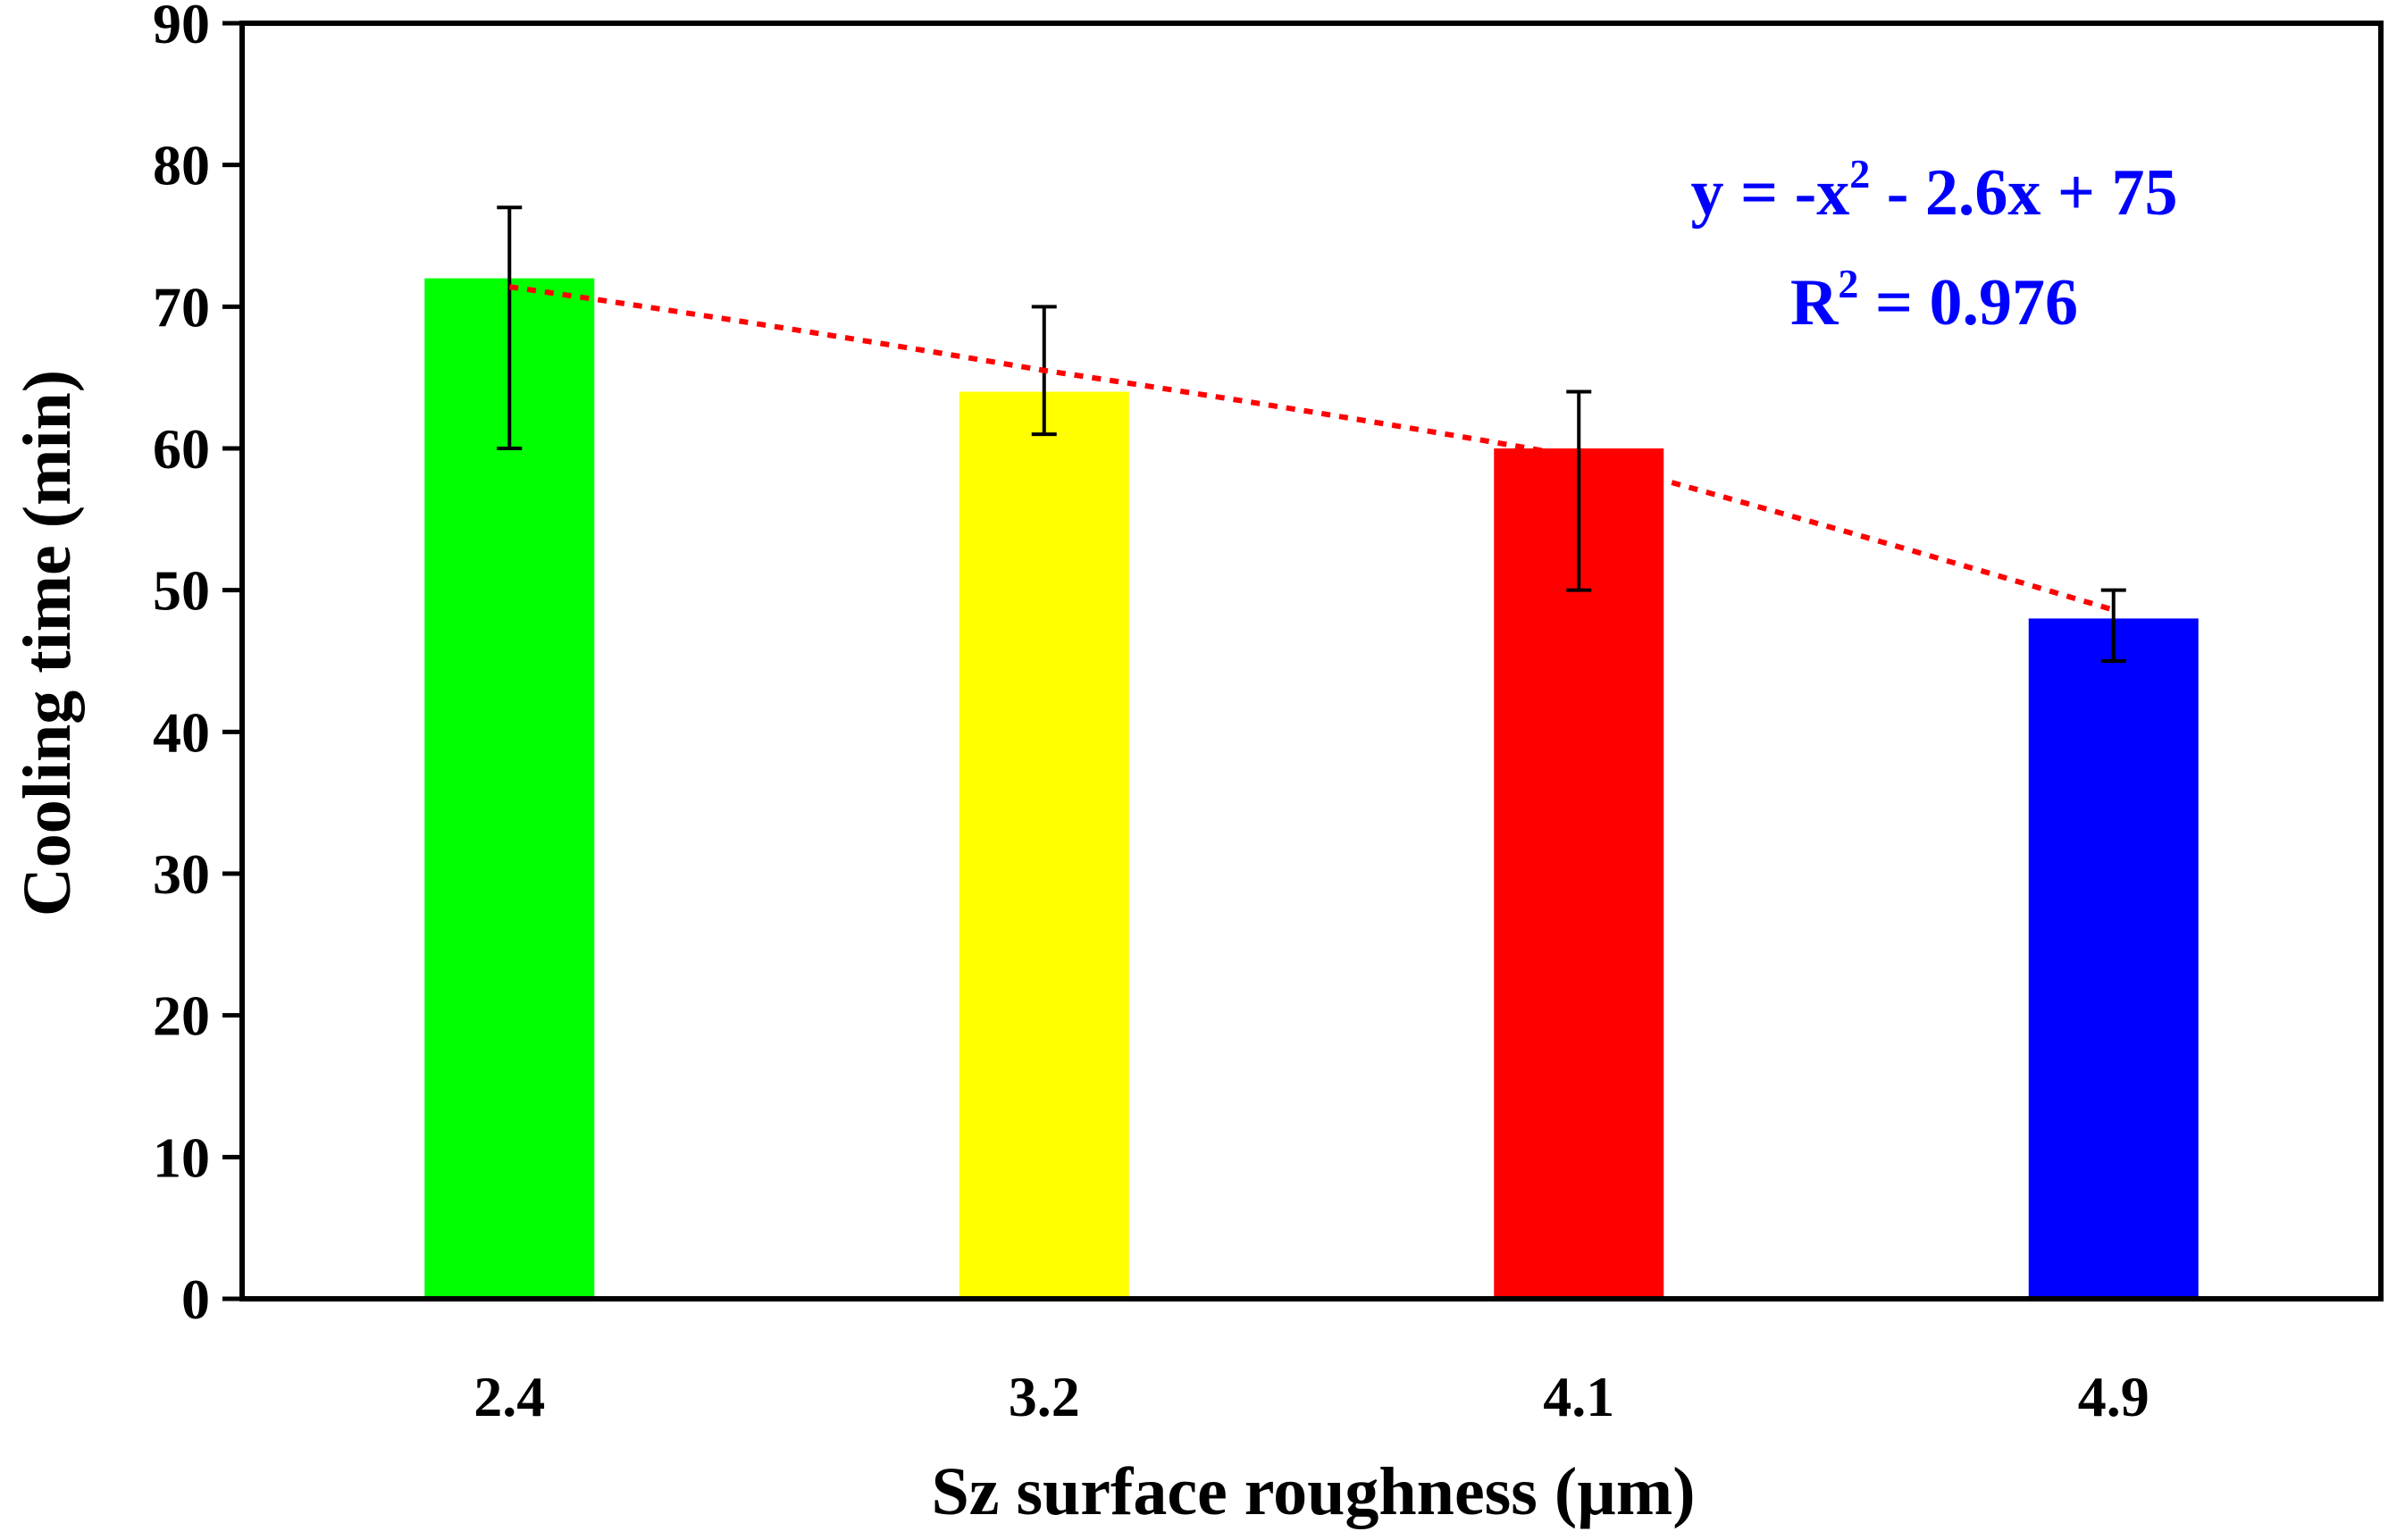  Describe the element at coordinates (1045, 1397) in the screenshot. I see `x-category-label-3.2: 3.2` at that location.